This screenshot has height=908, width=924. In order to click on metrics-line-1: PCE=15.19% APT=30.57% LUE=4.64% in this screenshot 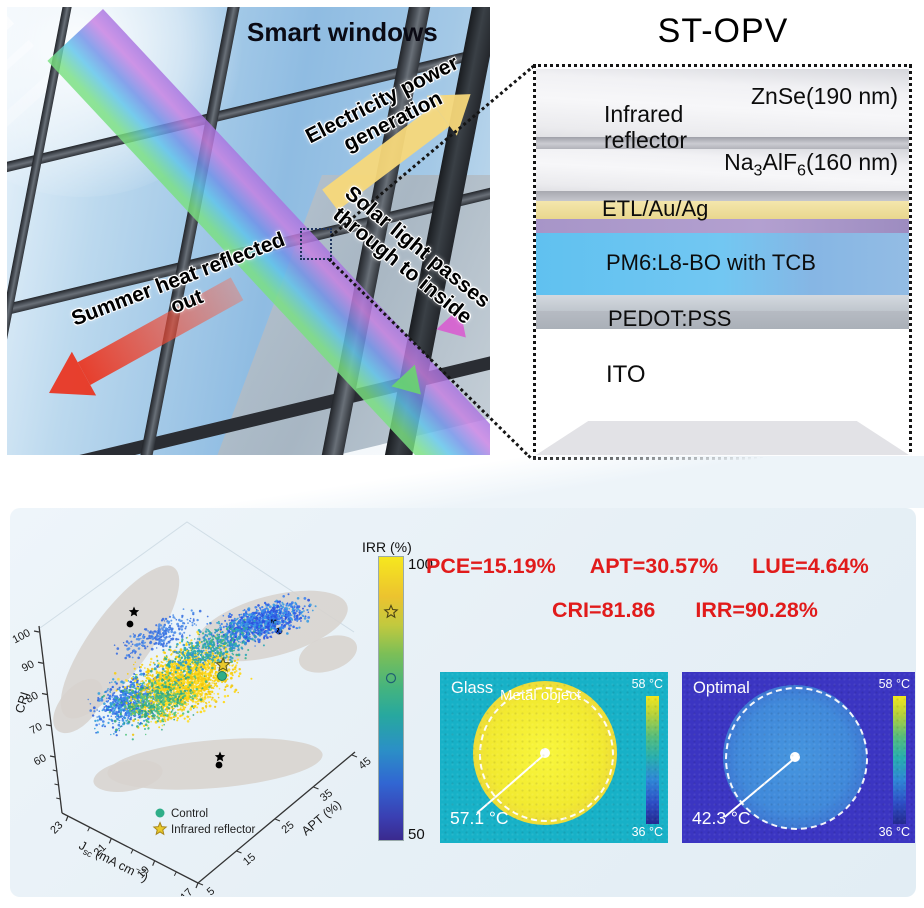, I will do `click(647, 566)`.